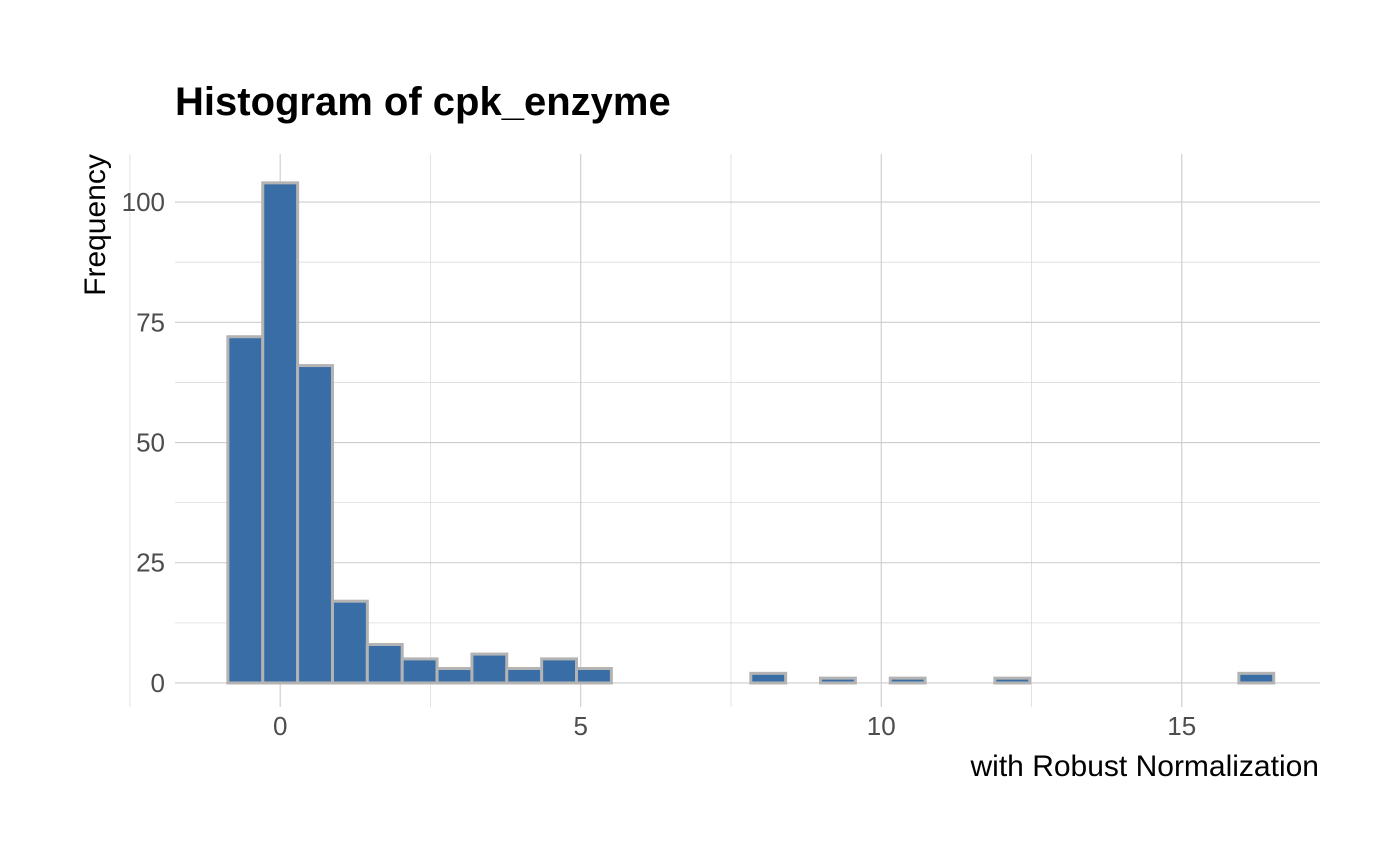 Image resolution: width=1400 pixels, height=866 pixels. Describe the element at coordinates (150, 443) in the screenshot. I see `y-tick-label: 50` at that location.